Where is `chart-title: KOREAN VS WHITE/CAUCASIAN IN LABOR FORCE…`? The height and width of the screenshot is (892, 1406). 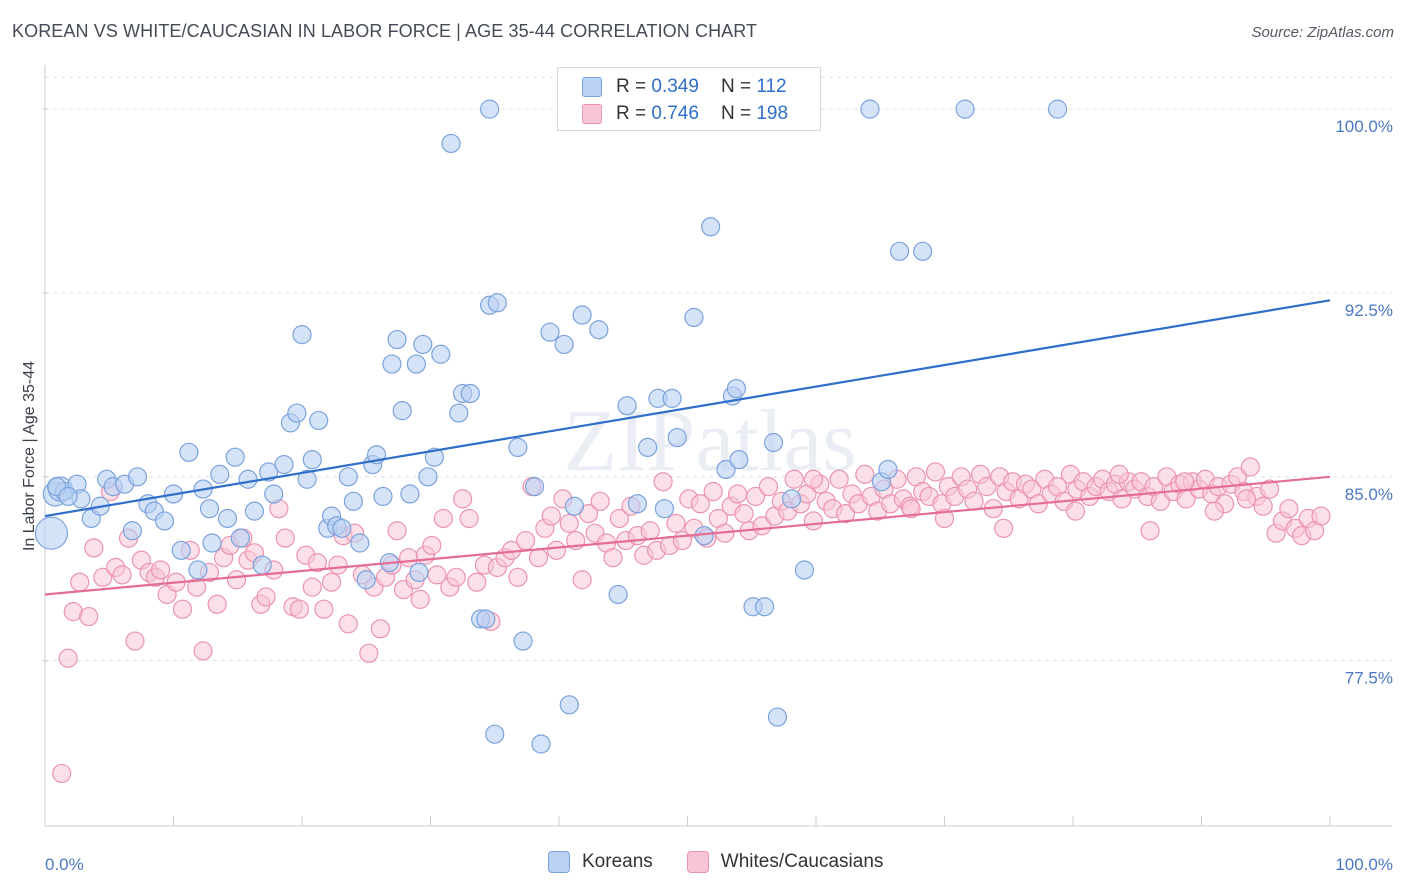 chart-title: KOREAN VS WHITE/CAUCASIAN IN LABOR FORCE… is located at coordinates (385, 31).